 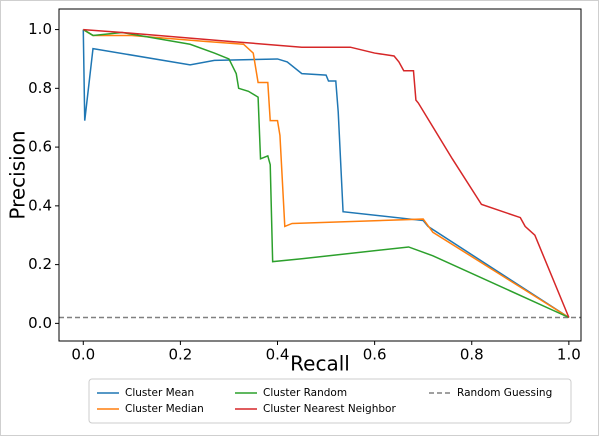 I want to click on legend-label: Cluster Nearest Neighbor, so click(x=329, y=409).